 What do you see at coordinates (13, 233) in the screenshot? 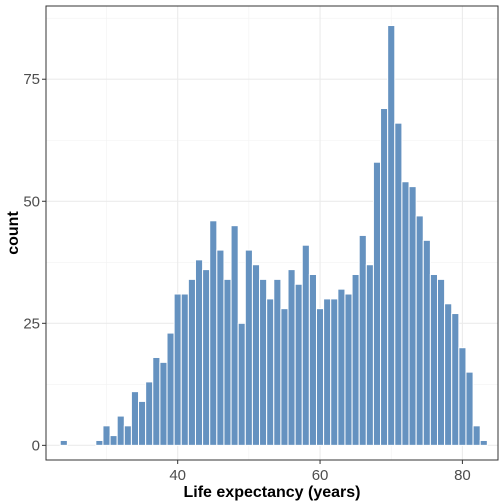
I see `y-axis-title: count` at bounding box center [13, 233].